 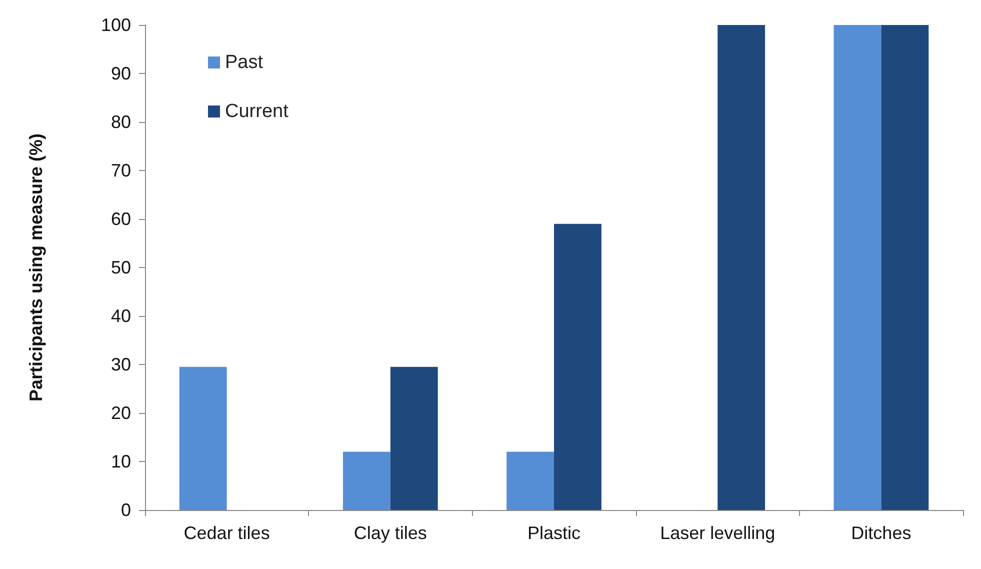 What do you see at coordinates (120, 219) in the screenshot?
I see `y-tick-label: 60` at bounding box center [120, 219].